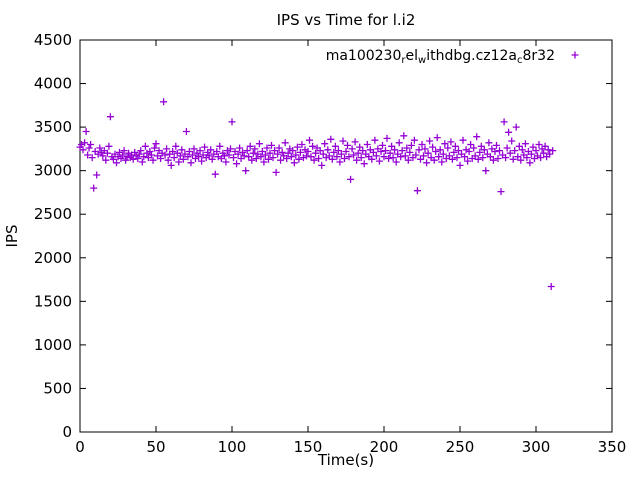 The image size is (640, 480). I want to click on y-tick-label: 1000, so click(53, 345).